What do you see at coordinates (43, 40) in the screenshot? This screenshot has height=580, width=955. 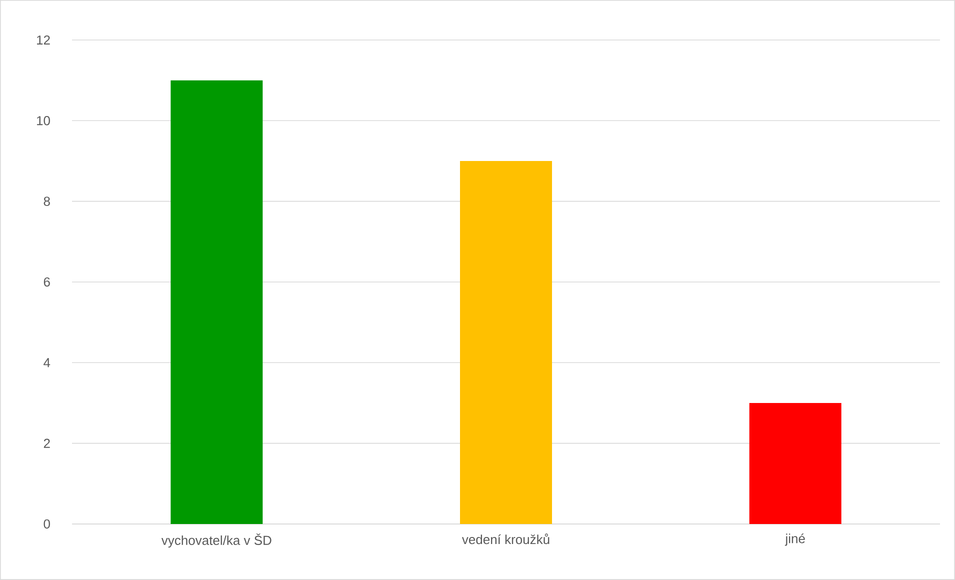 I see `y-tick-label: 12` at bounding box center [43, 40].